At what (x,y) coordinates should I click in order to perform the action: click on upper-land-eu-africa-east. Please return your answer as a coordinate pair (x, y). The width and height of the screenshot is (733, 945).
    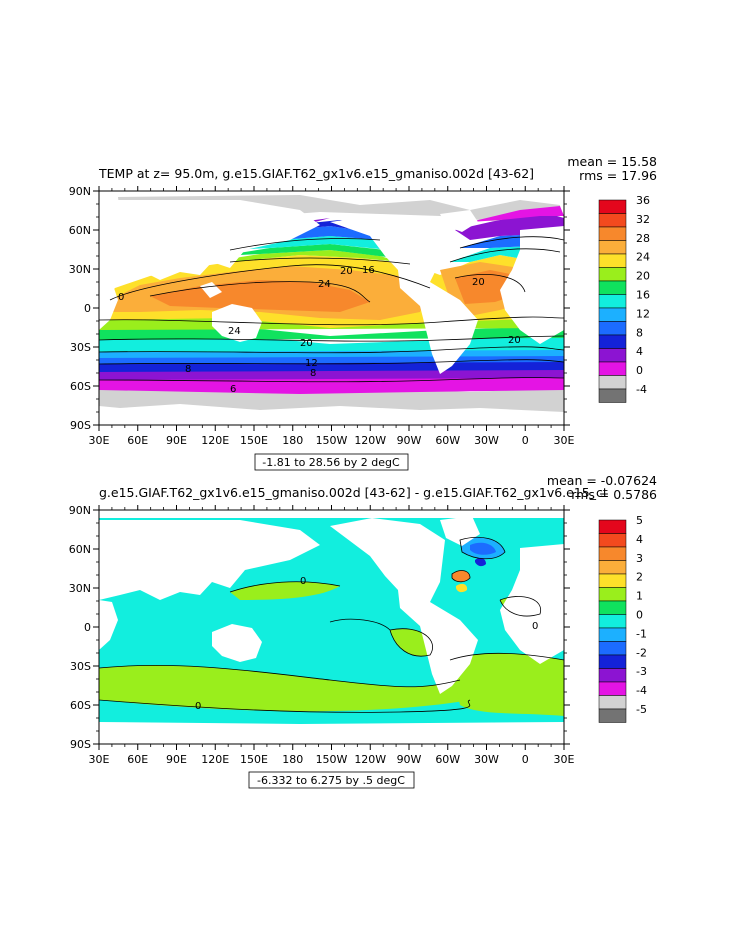
    Looking at the image, I should click on (532, 285).